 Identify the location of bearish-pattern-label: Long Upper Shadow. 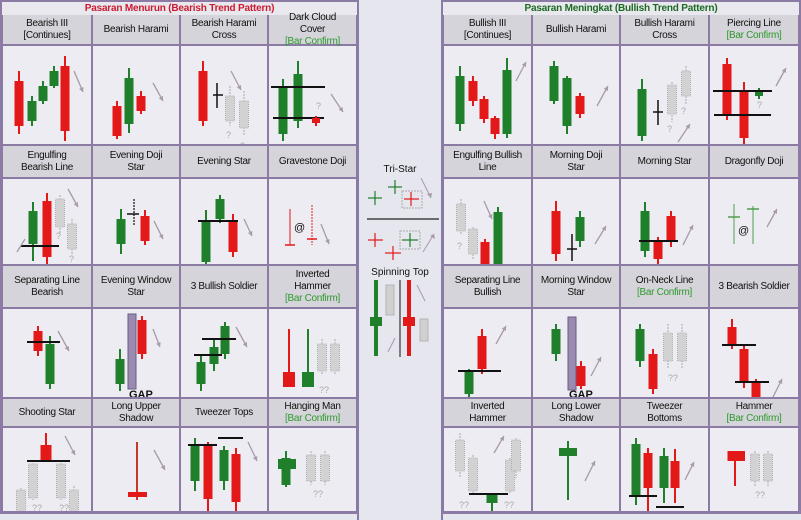
(136, 412).